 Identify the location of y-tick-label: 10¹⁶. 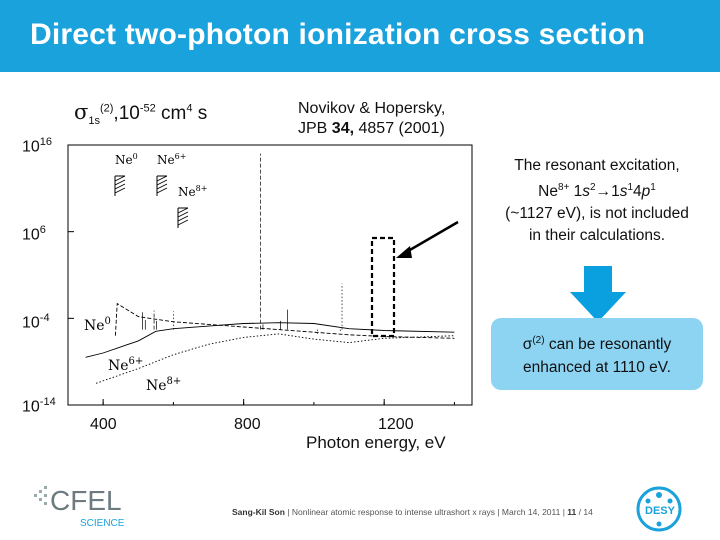
(37, 146).